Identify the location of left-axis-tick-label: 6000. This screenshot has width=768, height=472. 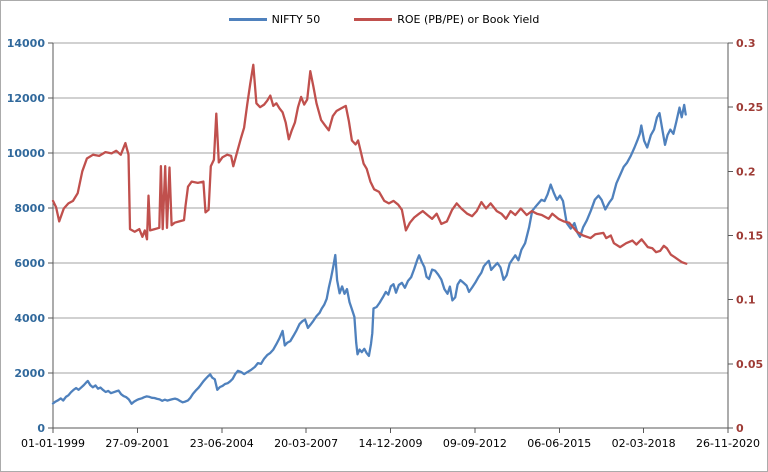
(29, 263).